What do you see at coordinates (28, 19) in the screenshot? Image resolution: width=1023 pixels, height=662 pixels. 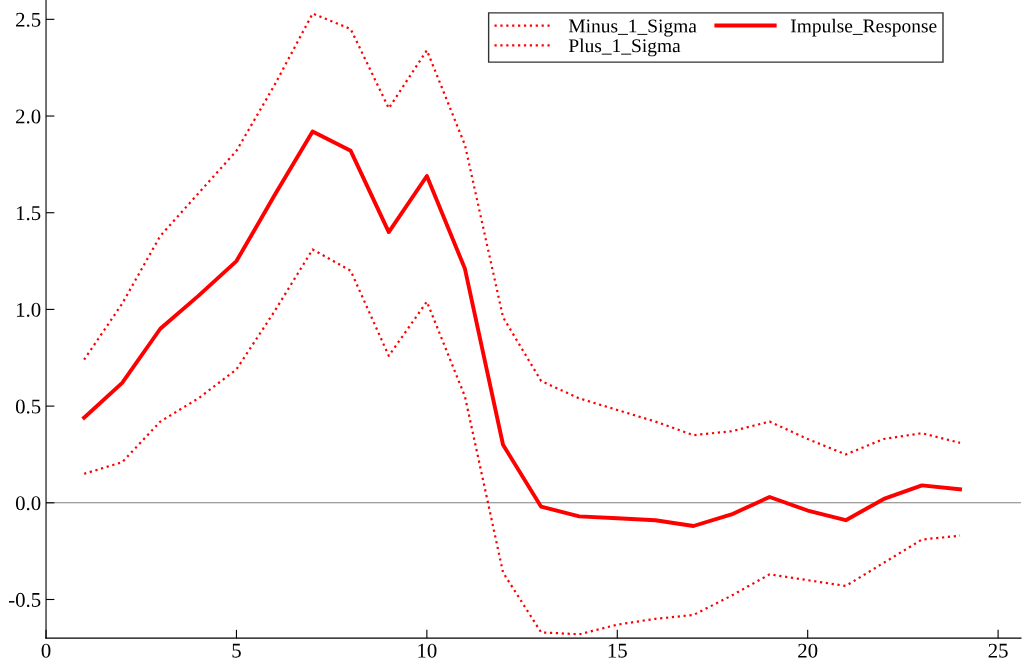 I see `y-tick-label: 2.5` at bounding box center [28, 19].